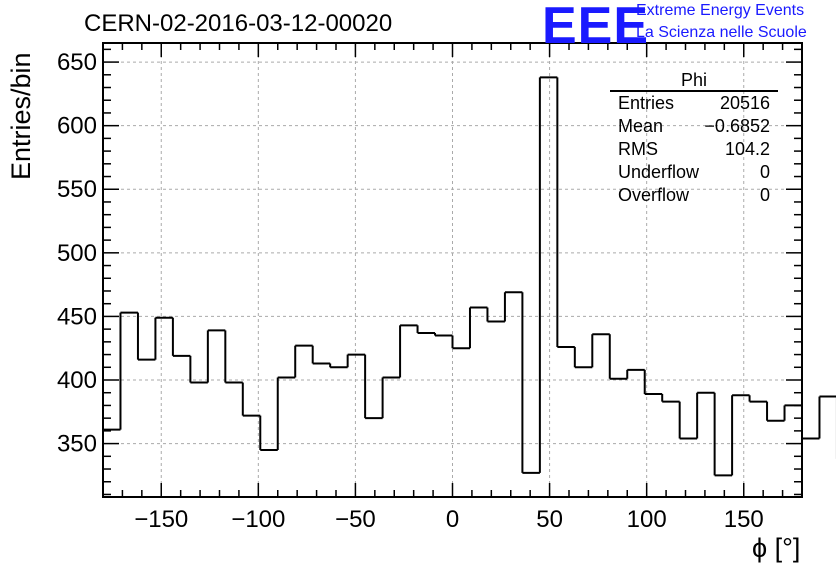 The height and width of the screenshot is (572, 836). Describe the element at coordinates (654, 195) in the screenshot. I see `stats-label: Overflow` at that location.